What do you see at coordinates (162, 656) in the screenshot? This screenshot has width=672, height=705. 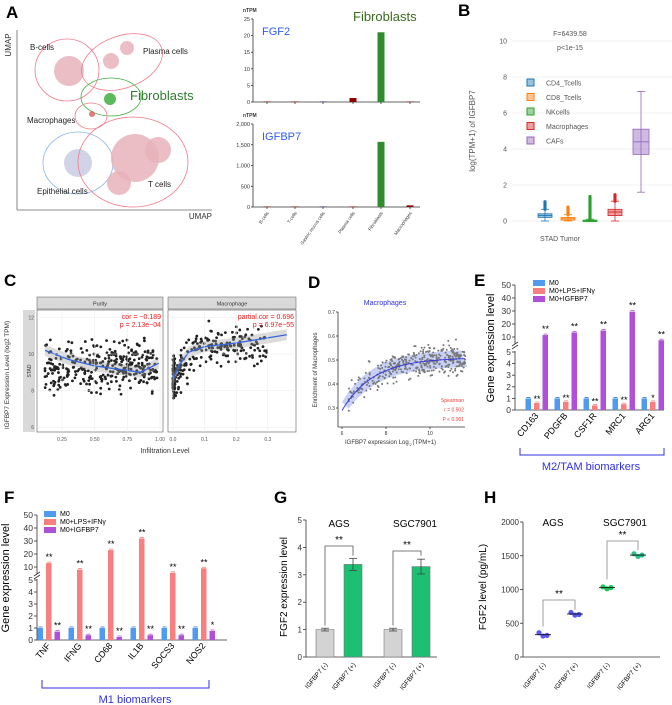 I see `category-label: SOCS3` at bounding box center [162, 656].